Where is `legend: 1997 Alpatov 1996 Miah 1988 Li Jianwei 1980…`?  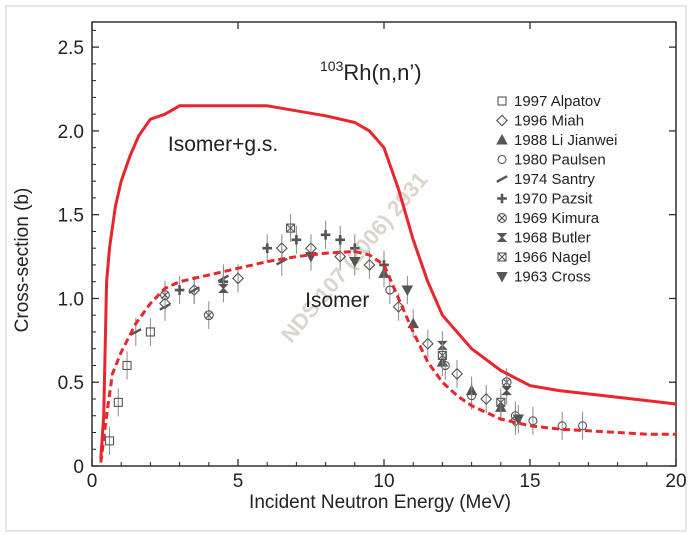
legend: 1997 Alpatov 1996 Miah 1988 Li Jianwei 1980… is located at coordinates (556, 189).